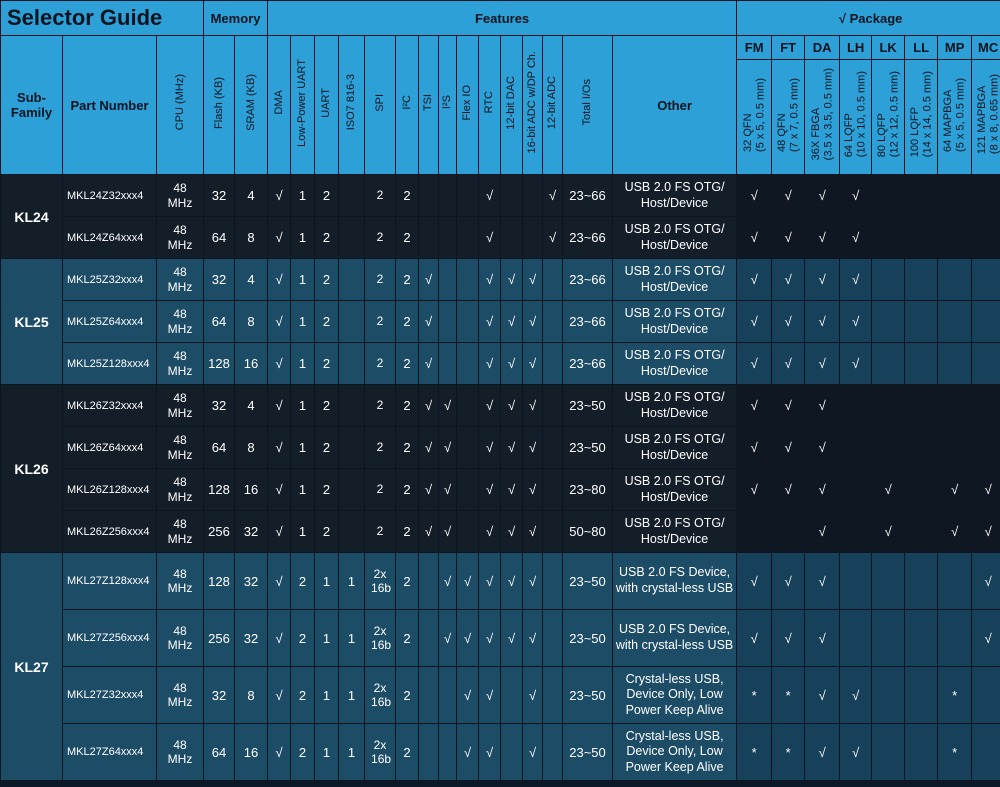 The image size is (1000, 787). What do you see at coordinates (754, 447) in the screenshot?
I see `package-fm-cell: √` at bounding box center [754, 447].